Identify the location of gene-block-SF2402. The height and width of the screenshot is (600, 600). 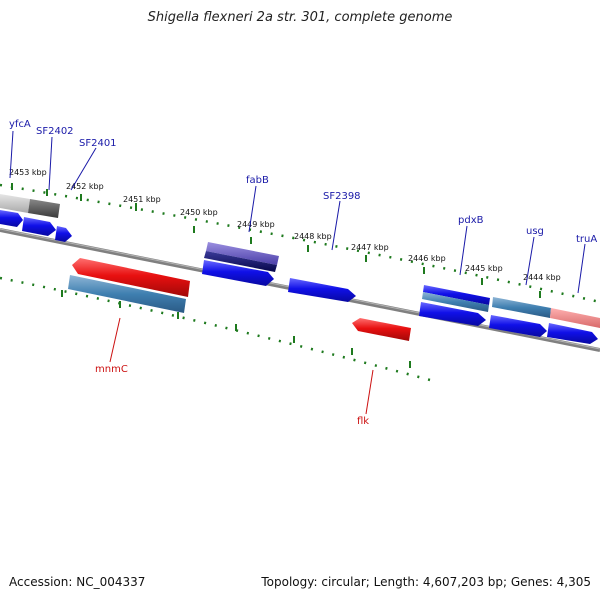
(39, 226).